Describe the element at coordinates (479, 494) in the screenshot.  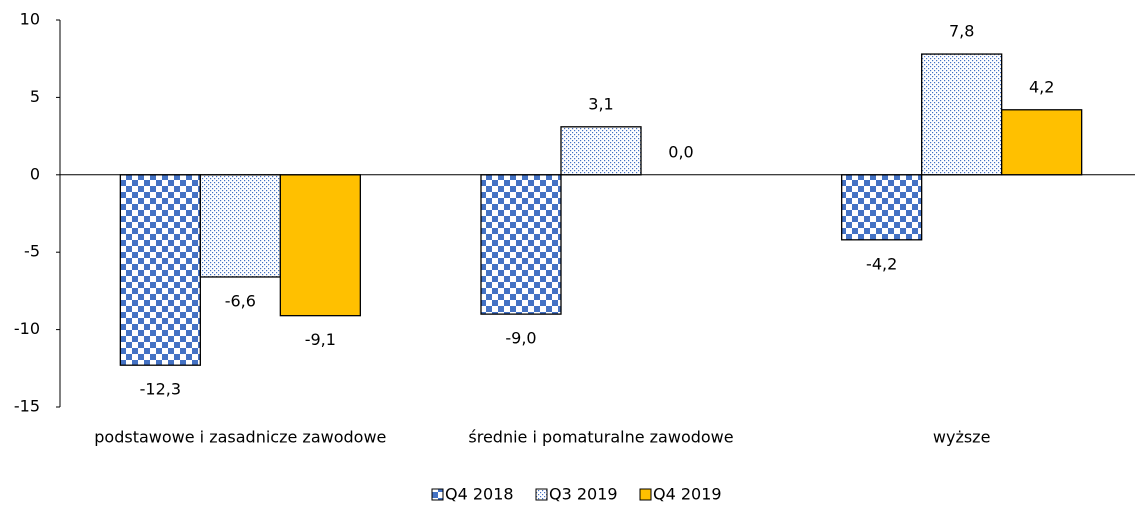
I see `legend-label: Q4 2018` at that location.